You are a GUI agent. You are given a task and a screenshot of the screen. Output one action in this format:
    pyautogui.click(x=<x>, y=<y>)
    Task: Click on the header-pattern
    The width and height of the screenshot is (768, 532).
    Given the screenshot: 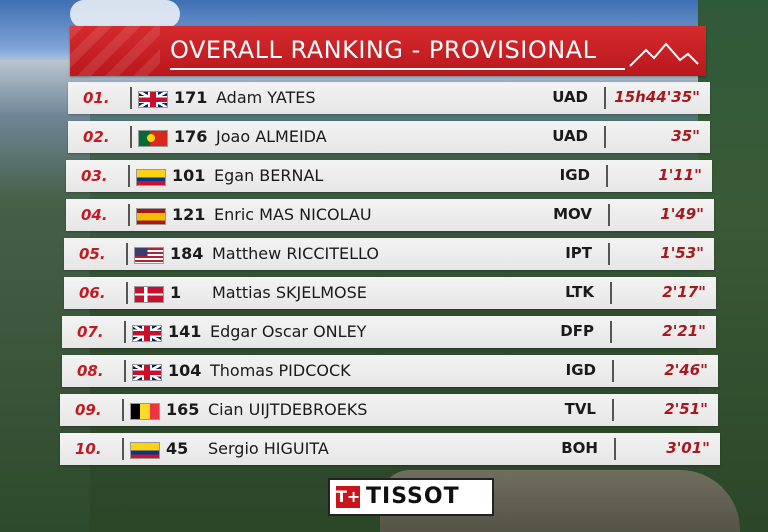 What is the action you would take?
    pyautogui.click(x=115, y=51)
    